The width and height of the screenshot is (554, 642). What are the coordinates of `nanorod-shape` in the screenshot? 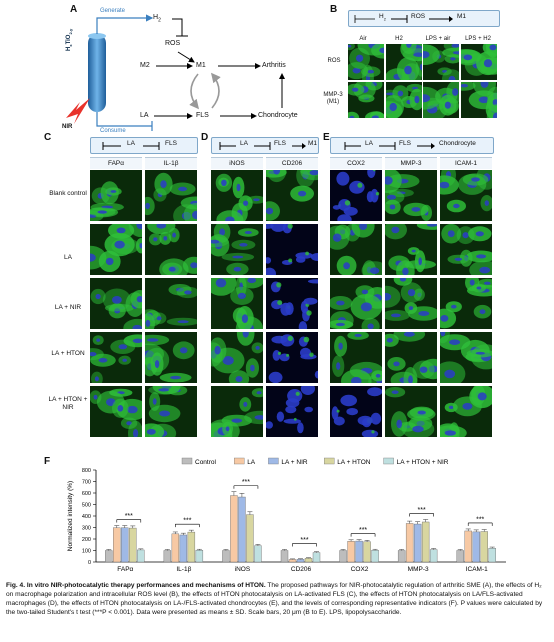 It's located at (97, 73).